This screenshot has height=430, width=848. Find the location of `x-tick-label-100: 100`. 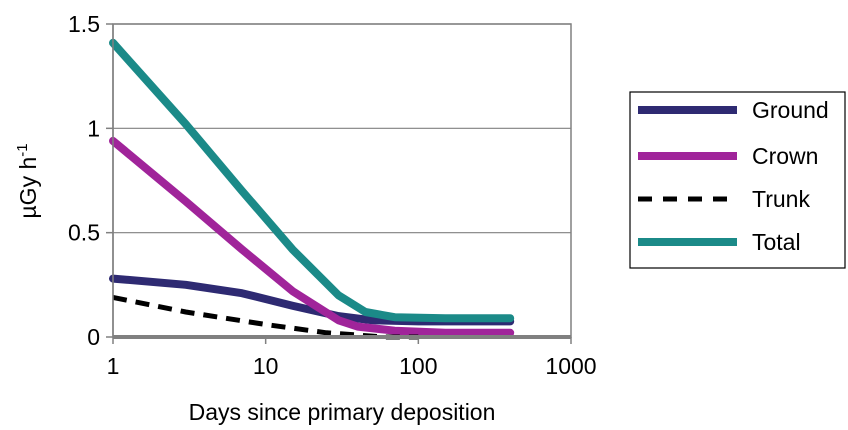

x-tick-label-100: 100 is located at coordinates (418, 366).